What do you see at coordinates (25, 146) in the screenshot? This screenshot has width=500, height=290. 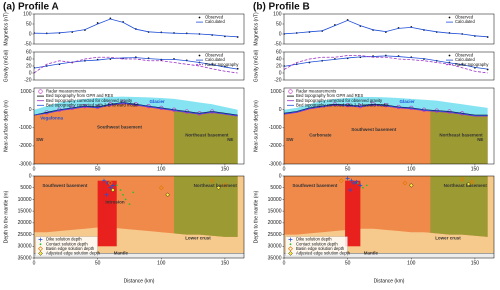 I see `y-tick-label: -2000` at bounding box center [25, 146].